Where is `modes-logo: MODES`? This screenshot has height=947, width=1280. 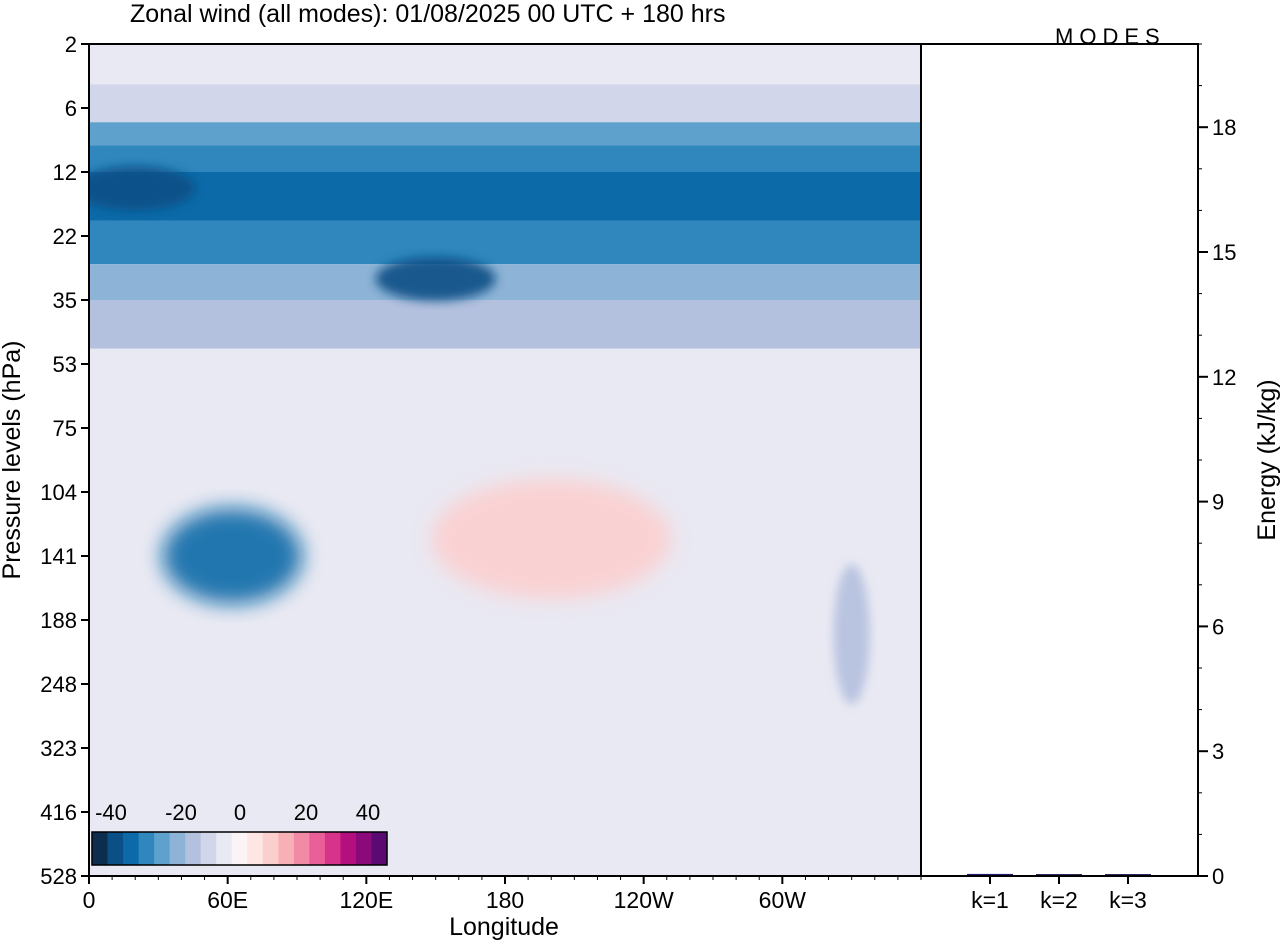 modes-logo: MODES is located at coordinates (1110, 36).